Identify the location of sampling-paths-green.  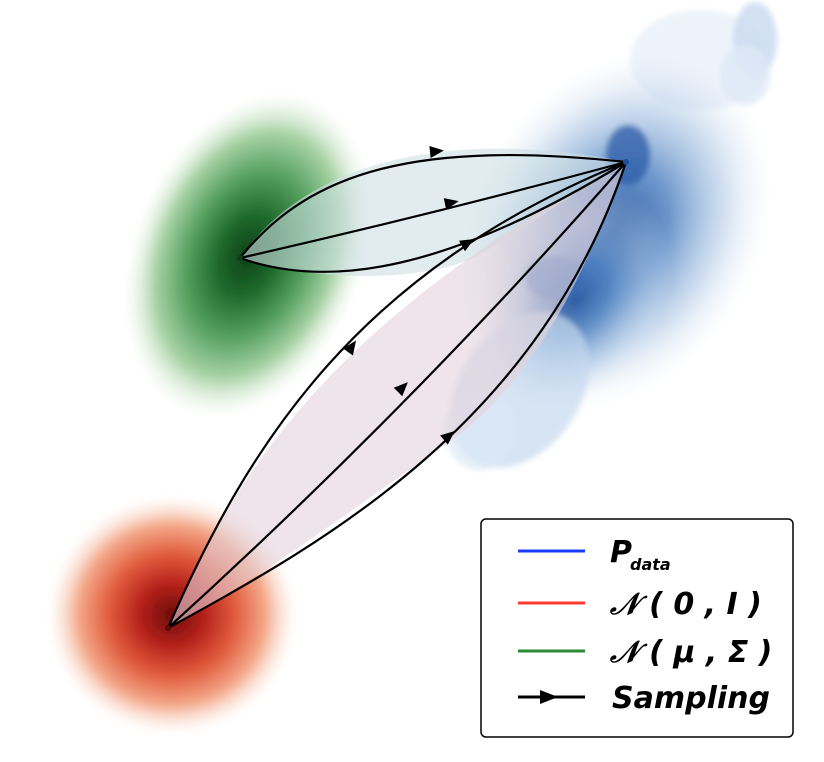
(433, 213).